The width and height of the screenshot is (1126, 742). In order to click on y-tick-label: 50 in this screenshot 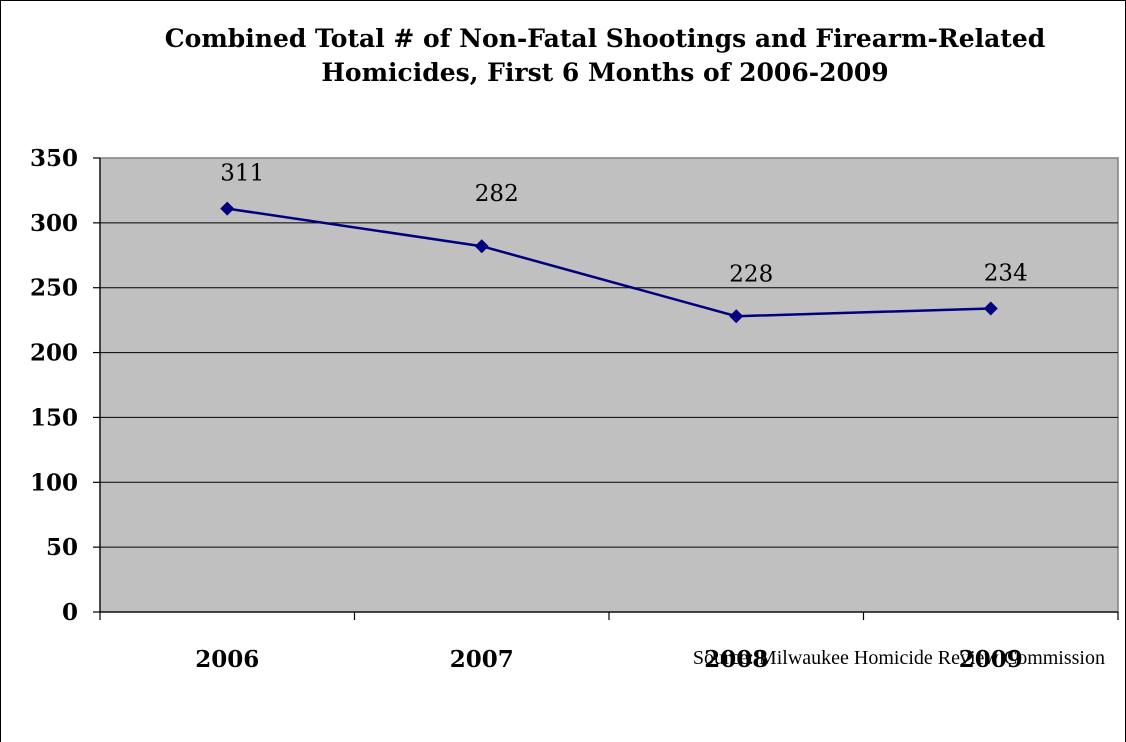, I will do `click(62, 547)`.